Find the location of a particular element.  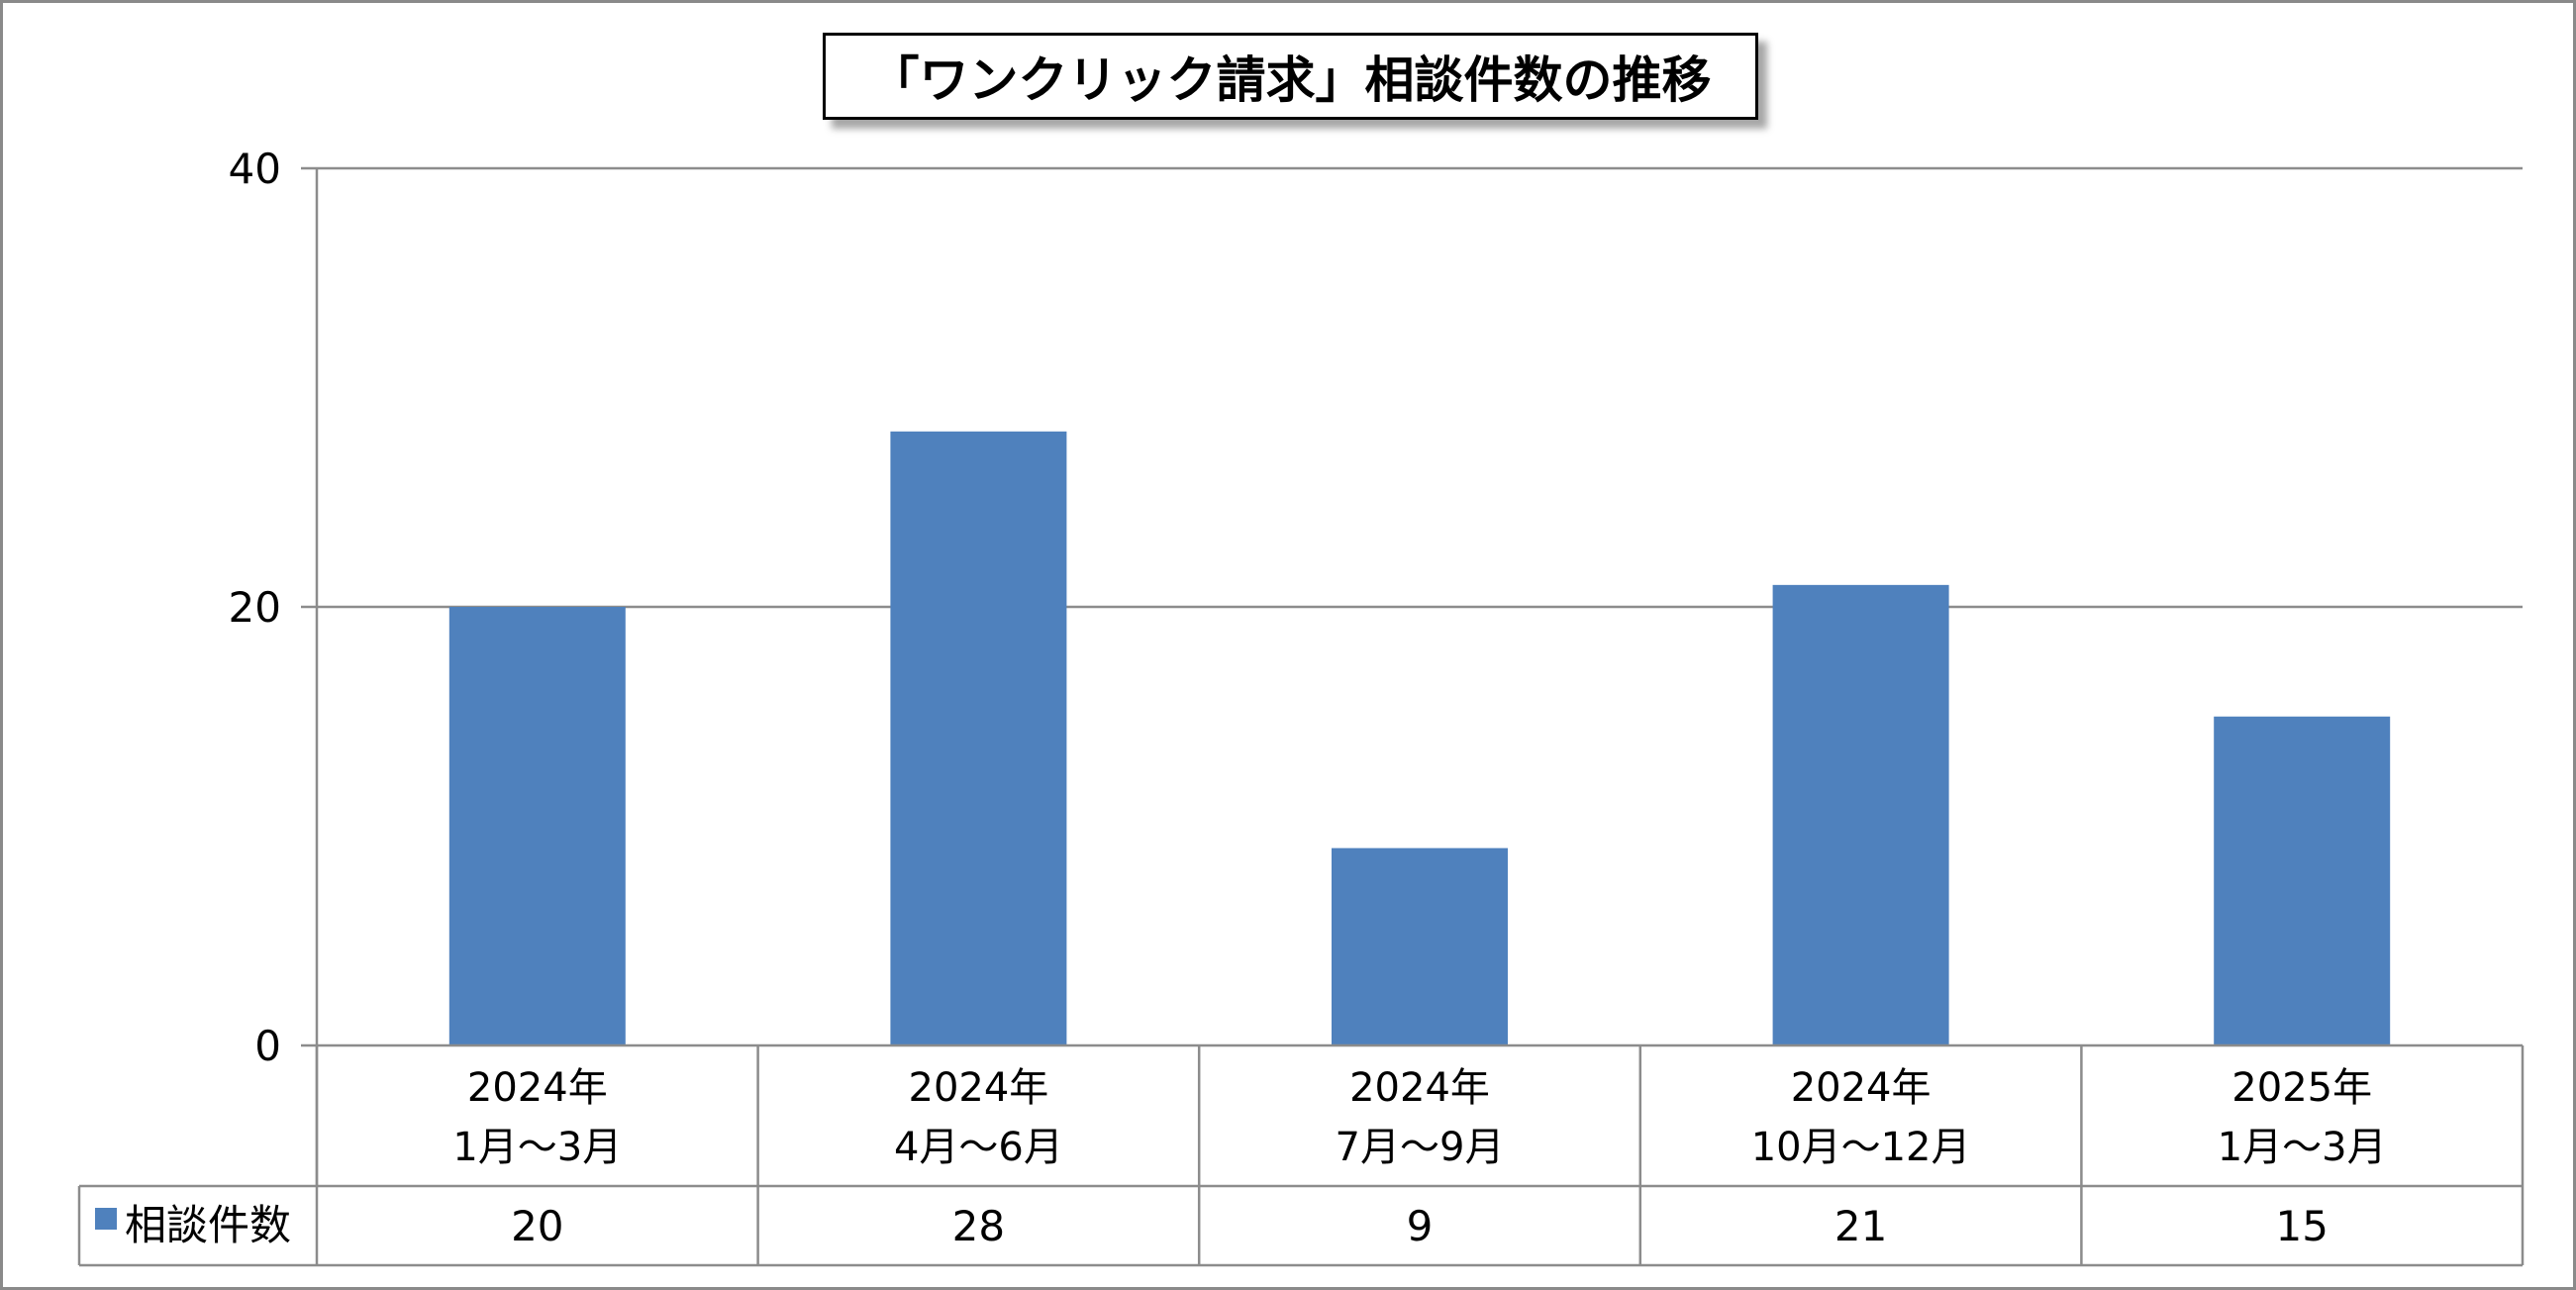

x-category-label-line2: 4月～6月 is located at coordinates (979, 1147).